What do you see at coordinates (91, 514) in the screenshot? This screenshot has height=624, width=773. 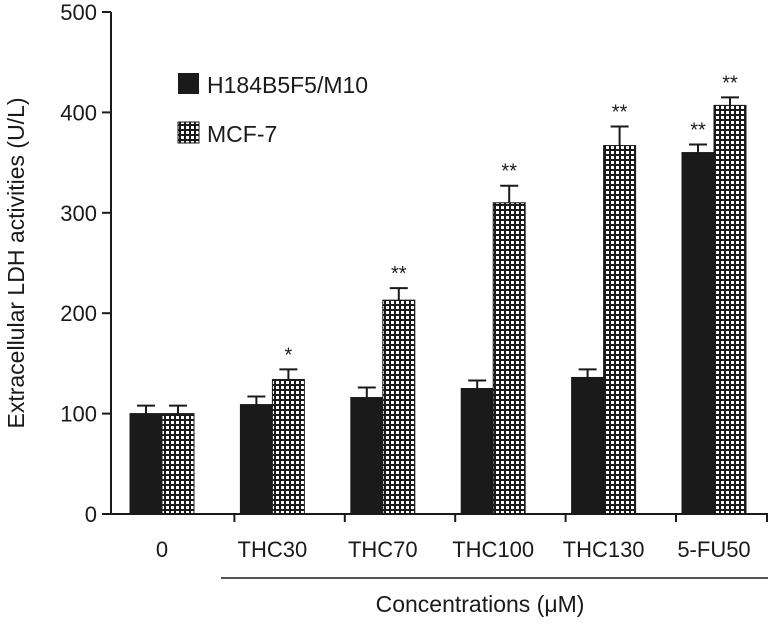 I see `y-tick-label: 0` at bounding box center [91, 514].